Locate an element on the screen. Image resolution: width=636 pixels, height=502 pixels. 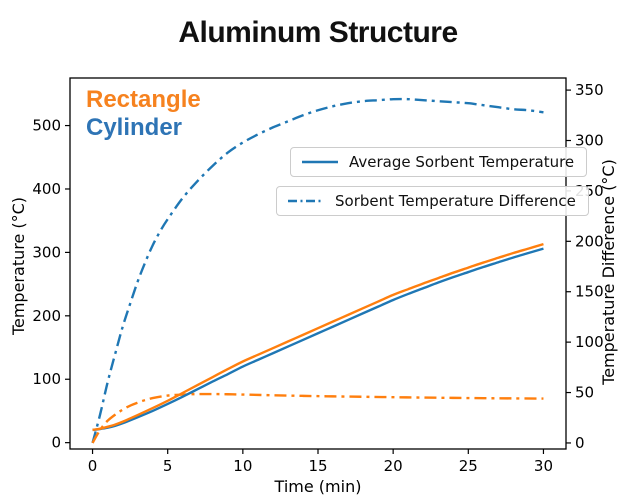
legend-average-sorbent-temperature: Average Sorbent Temperature is located at coordinates (439, 162).